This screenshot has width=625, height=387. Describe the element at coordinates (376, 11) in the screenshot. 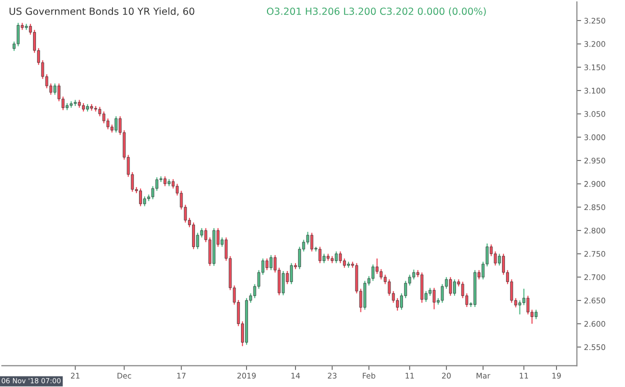

I see `annotation: O3.201 H3.206 L3.200 C3.202 0.000 (0.00%)` at that location.